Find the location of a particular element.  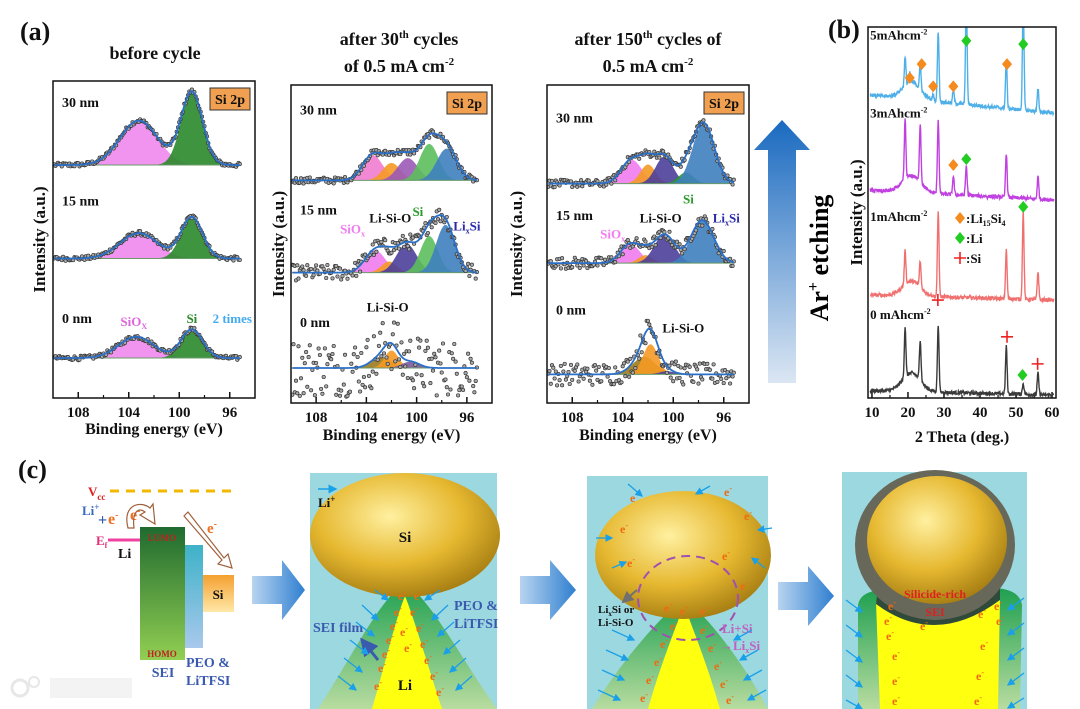

x-tick-label: 96 is located at coordinates (724, 418).